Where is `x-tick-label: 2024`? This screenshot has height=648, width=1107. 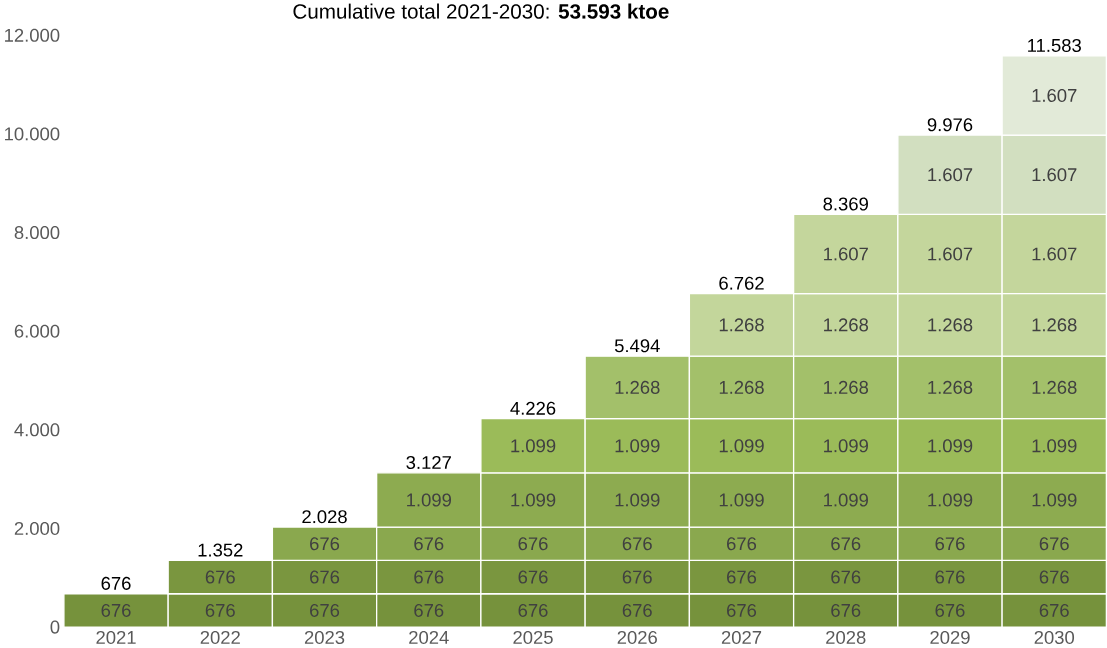 x-tick-label: 2024 is located at coordinates (429, 638).